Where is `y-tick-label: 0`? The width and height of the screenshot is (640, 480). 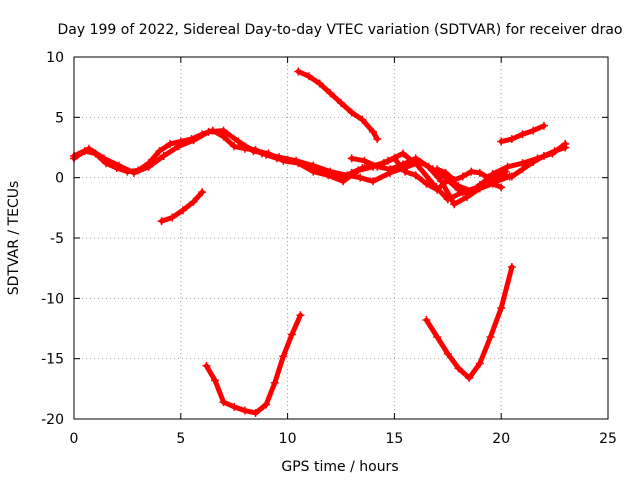
y-tick-label: 0 is located at coordinates (59, 179).